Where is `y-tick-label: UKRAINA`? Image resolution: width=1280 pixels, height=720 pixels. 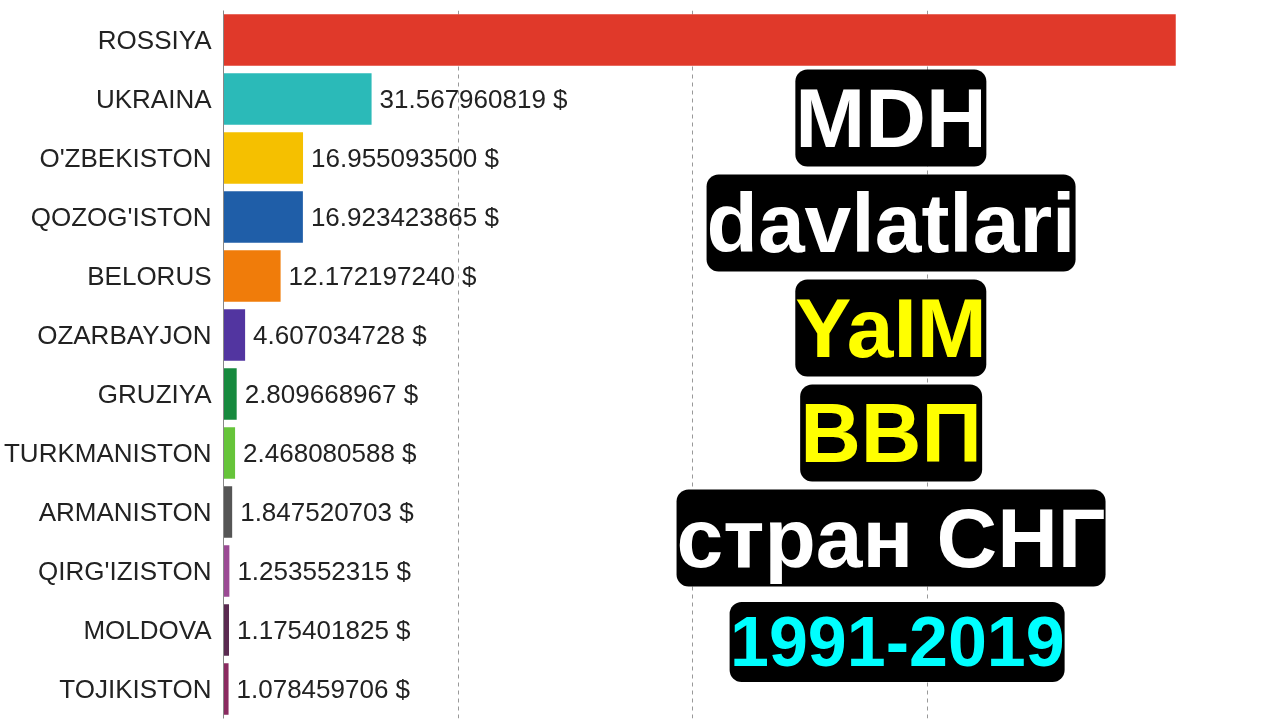
y-tick-label: UKRAINA is located at coordinates (154, 99).